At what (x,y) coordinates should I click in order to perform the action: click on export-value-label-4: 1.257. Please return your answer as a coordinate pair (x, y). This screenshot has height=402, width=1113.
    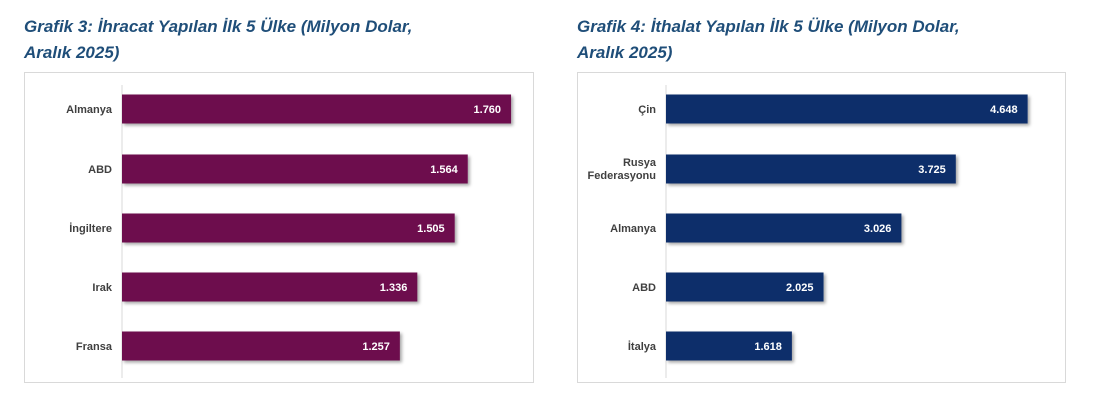
    Looking at the image, I should click on (376, 347).